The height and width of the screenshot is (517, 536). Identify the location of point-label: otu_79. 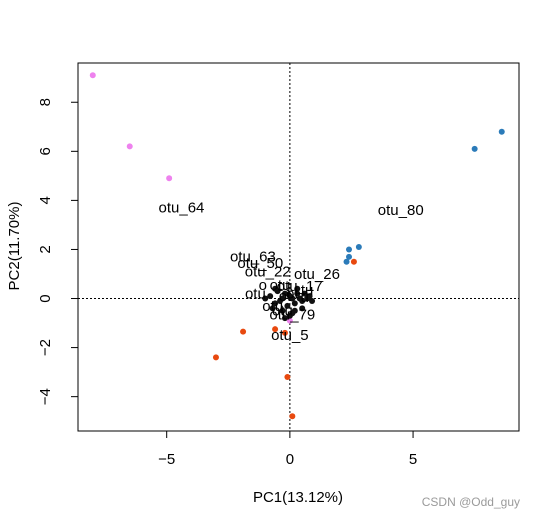
(292, 314).